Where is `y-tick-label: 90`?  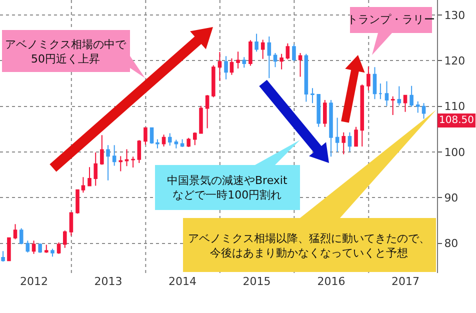
y-tick-label: 90 is located at coordinates (451, 198).